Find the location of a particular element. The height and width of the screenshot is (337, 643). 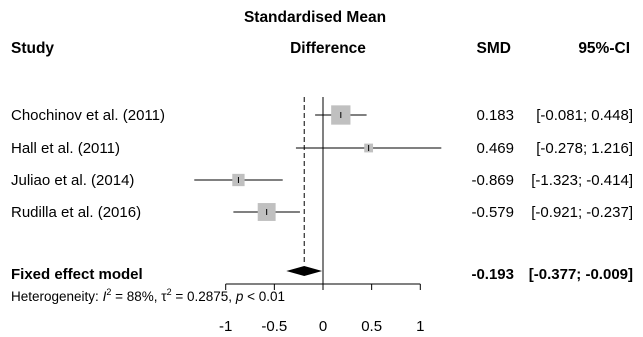

study-smd: 0.183 is located at coordinates (495, 115).